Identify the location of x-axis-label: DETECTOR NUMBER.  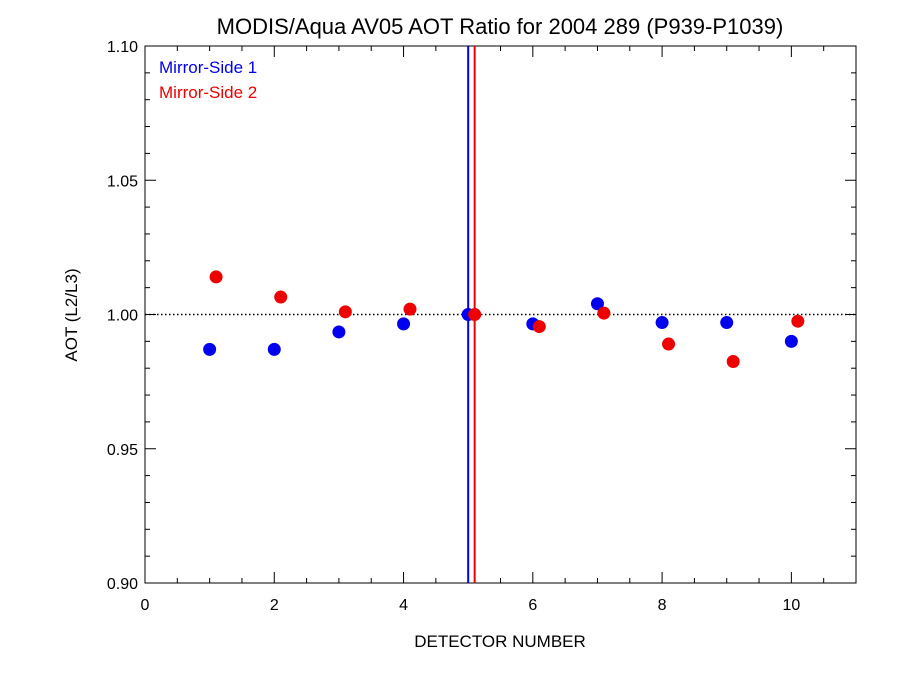
(500, 641).